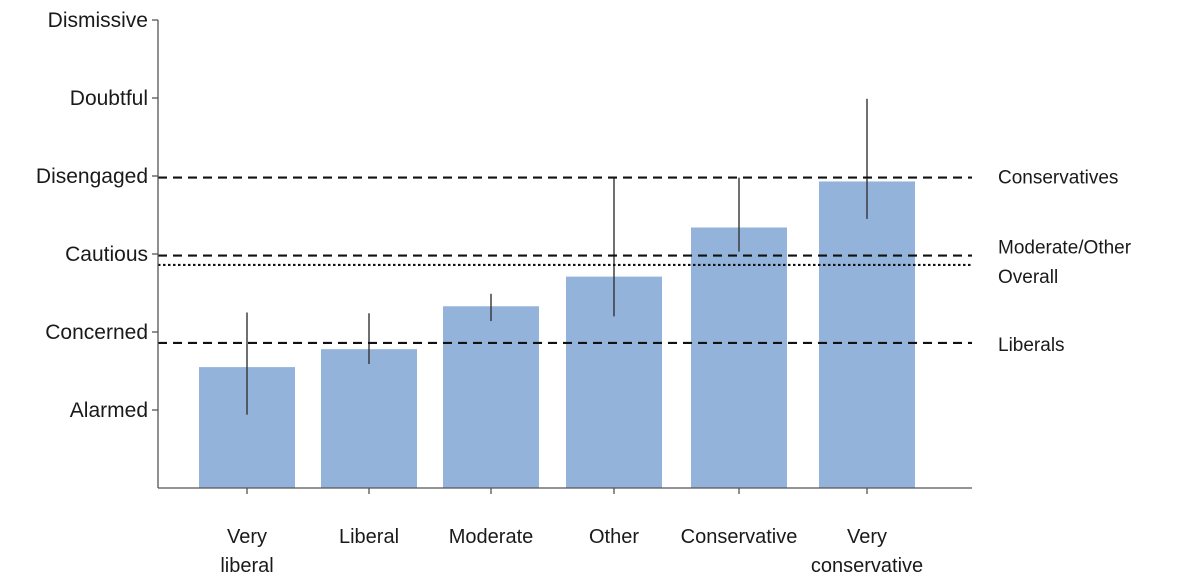  I want to click on reference-label-2: Overall, so click(1028, 277).